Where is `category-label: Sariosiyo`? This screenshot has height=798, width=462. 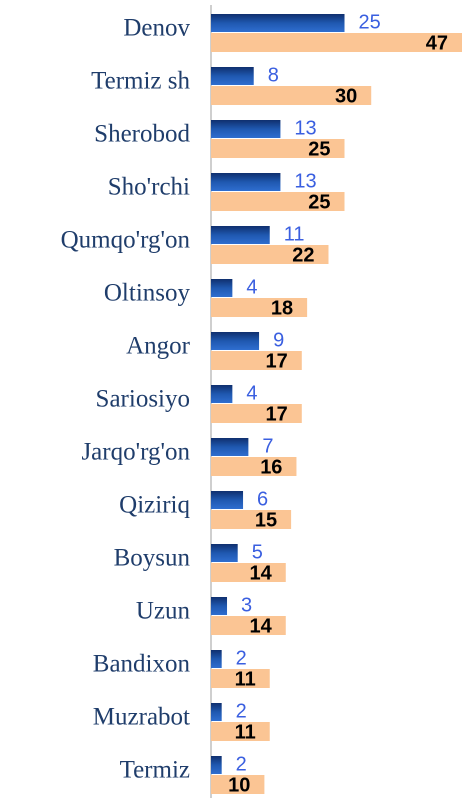 category-label: Sariosiyo is located at coordinates (143, 399).